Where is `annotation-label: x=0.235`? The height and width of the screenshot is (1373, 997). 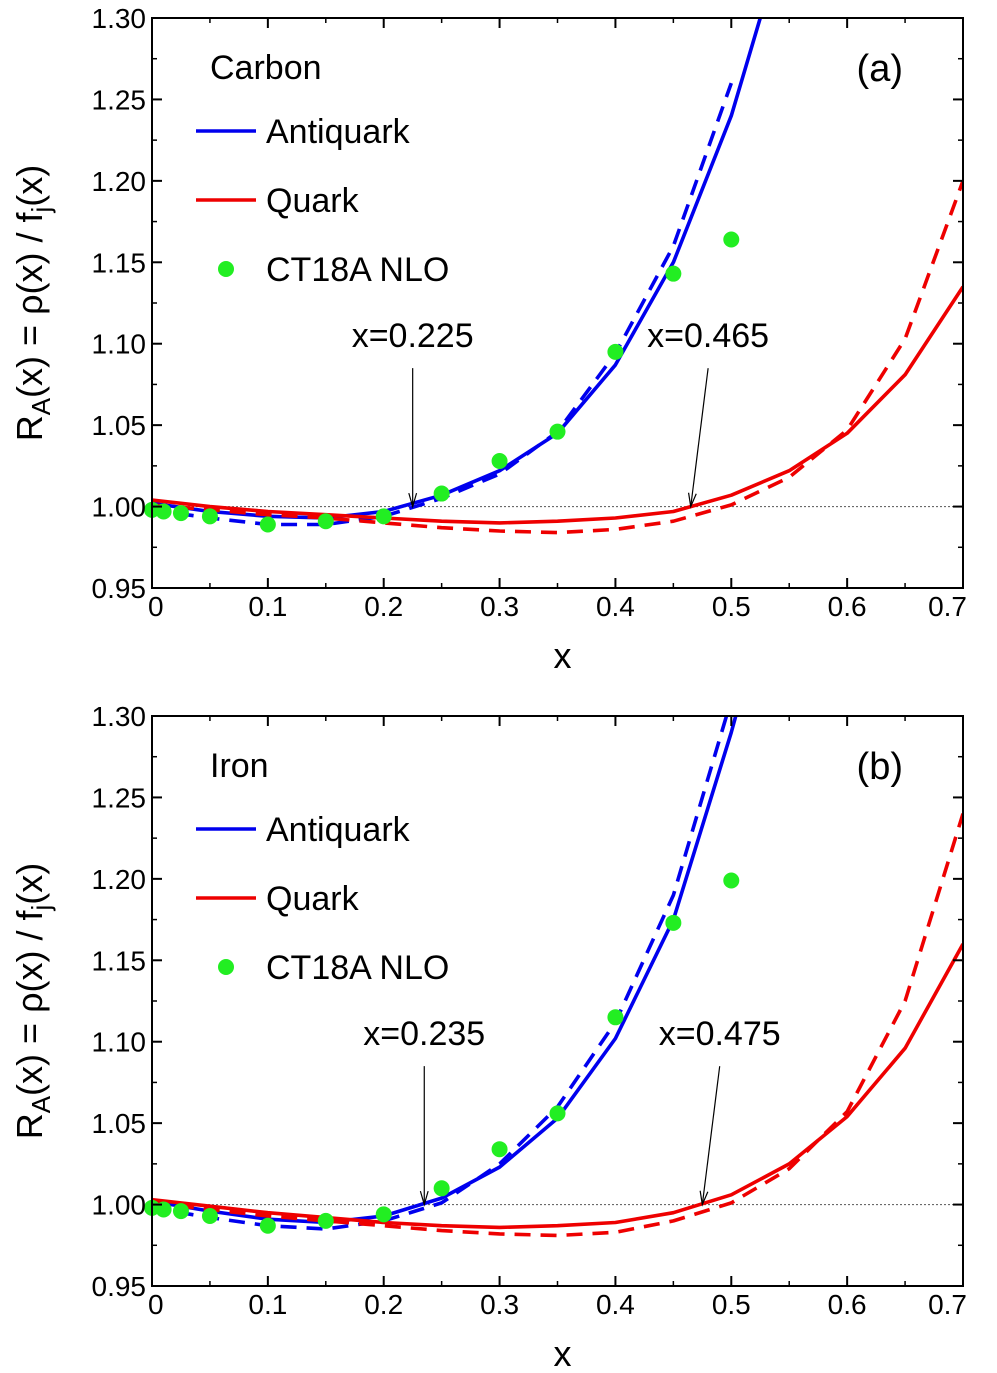
annotation-label: x=0.235 is located at coordinates (424, 1034).